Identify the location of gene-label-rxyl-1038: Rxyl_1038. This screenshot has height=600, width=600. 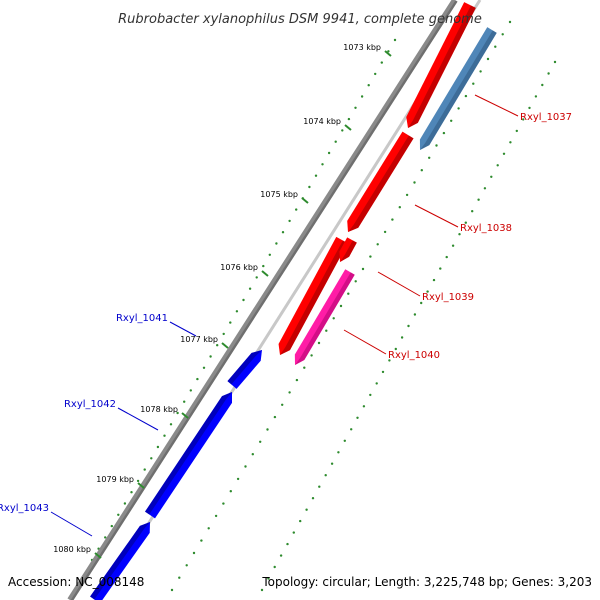
(486, 228).